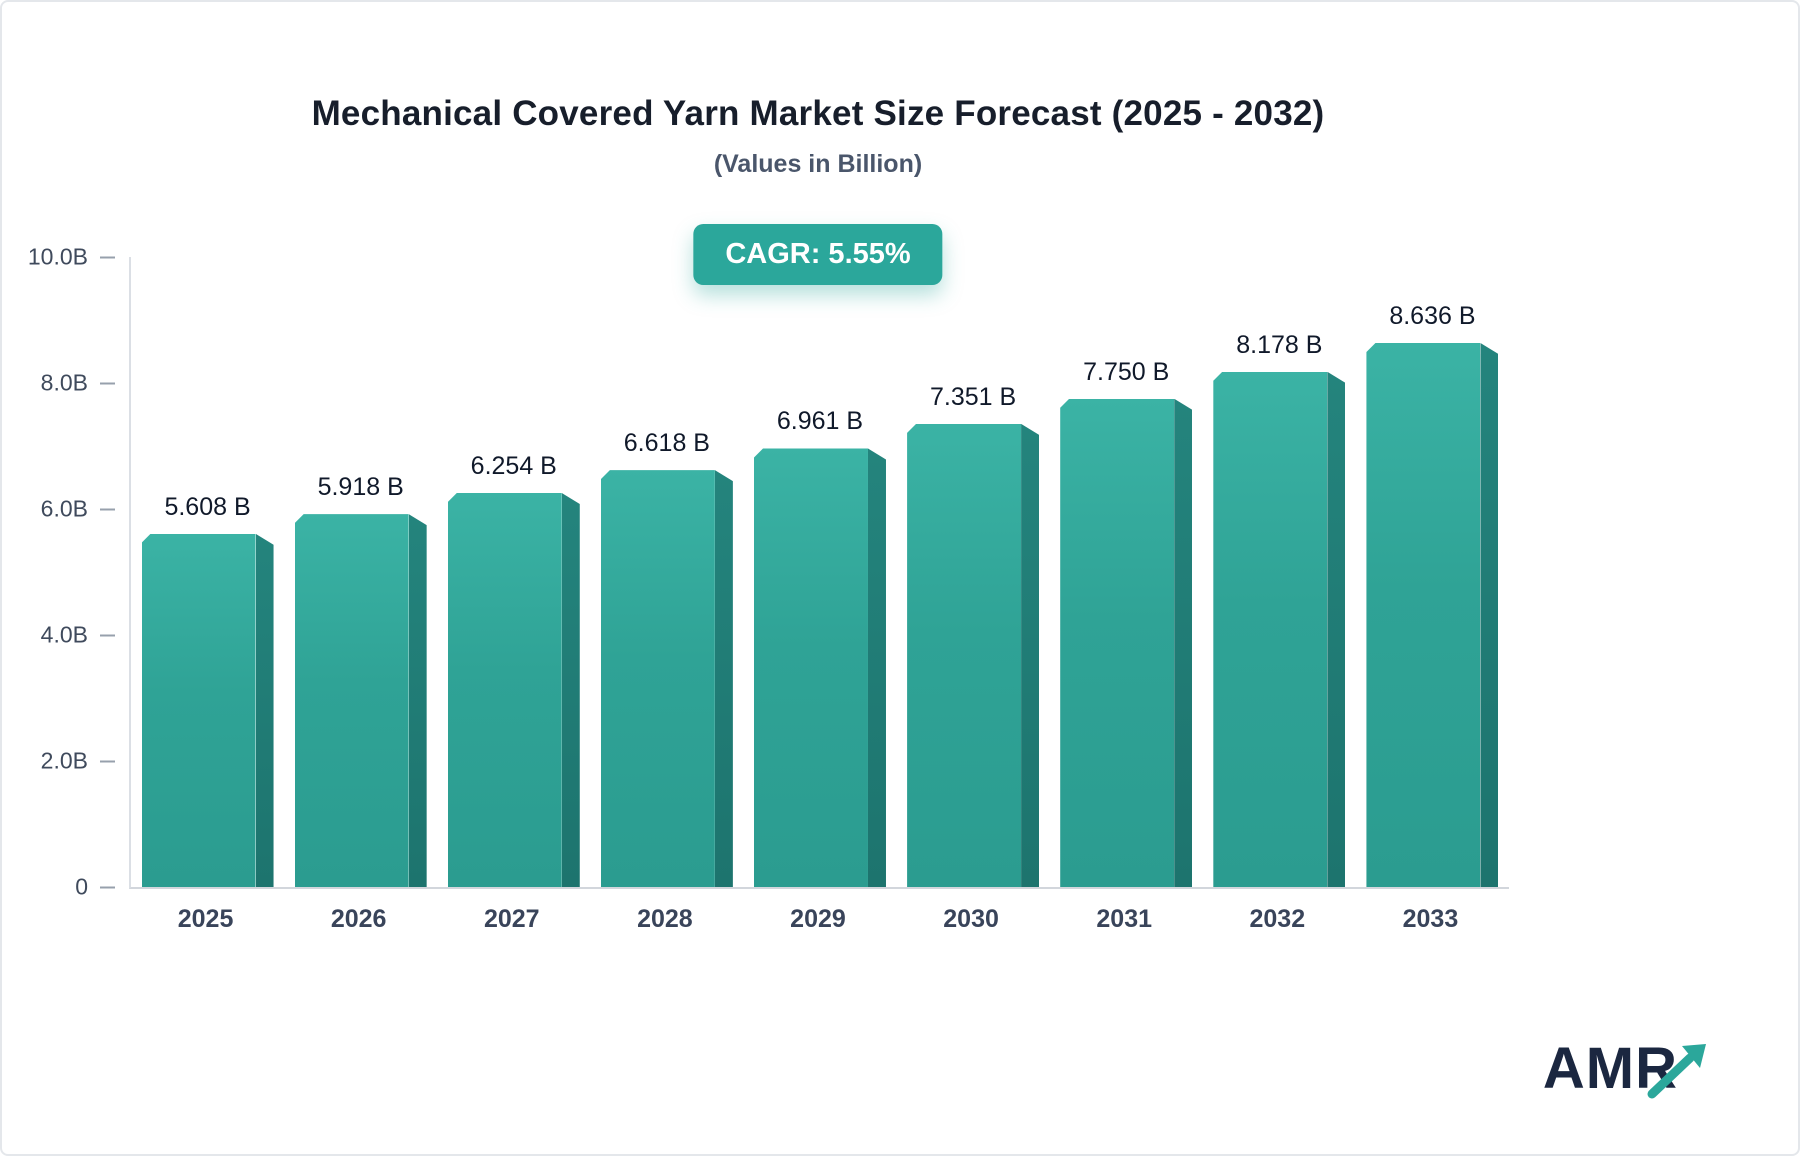 The height and width of the screenshot is (1156, 1800). I want to click on y-tick-label: 4.0B, so click(64, 634).